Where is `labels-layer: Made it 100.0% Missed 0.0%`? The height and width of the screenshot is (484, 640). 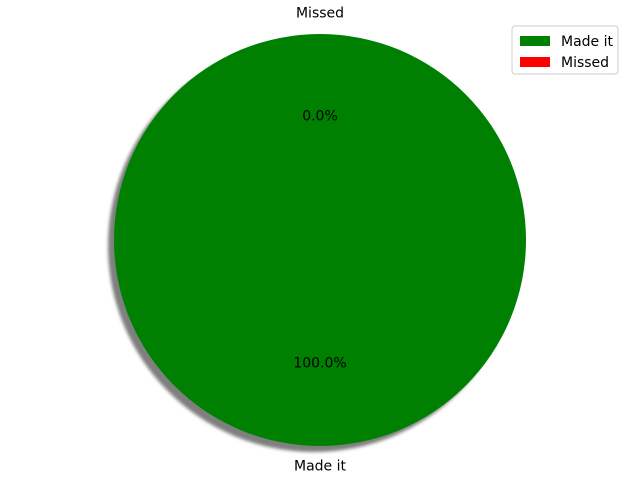
labels-layer: Made it 100.0% Missed 0.0% is located at coordinates (319, 239).